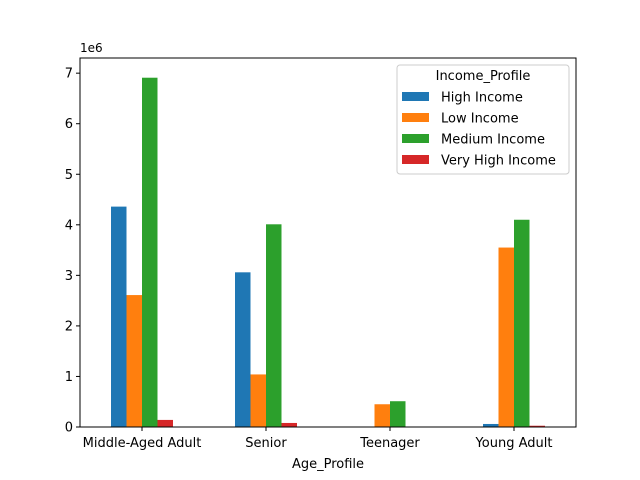 This screenshot has height=480, width=640. I want to click on bar-low-income-middle-aged-adult, so click(134, 361).